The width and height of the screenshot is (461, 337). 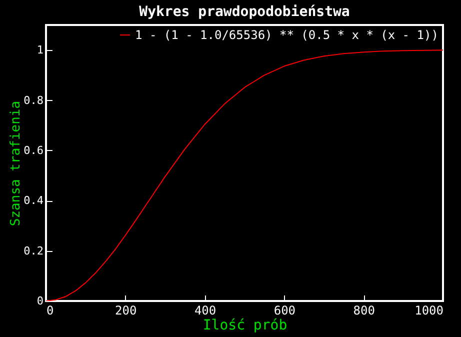 What do you see at coordinates (205, 311) in the screenshot?
I see `x-tick-label: 400` at bounding box center [205, 311].